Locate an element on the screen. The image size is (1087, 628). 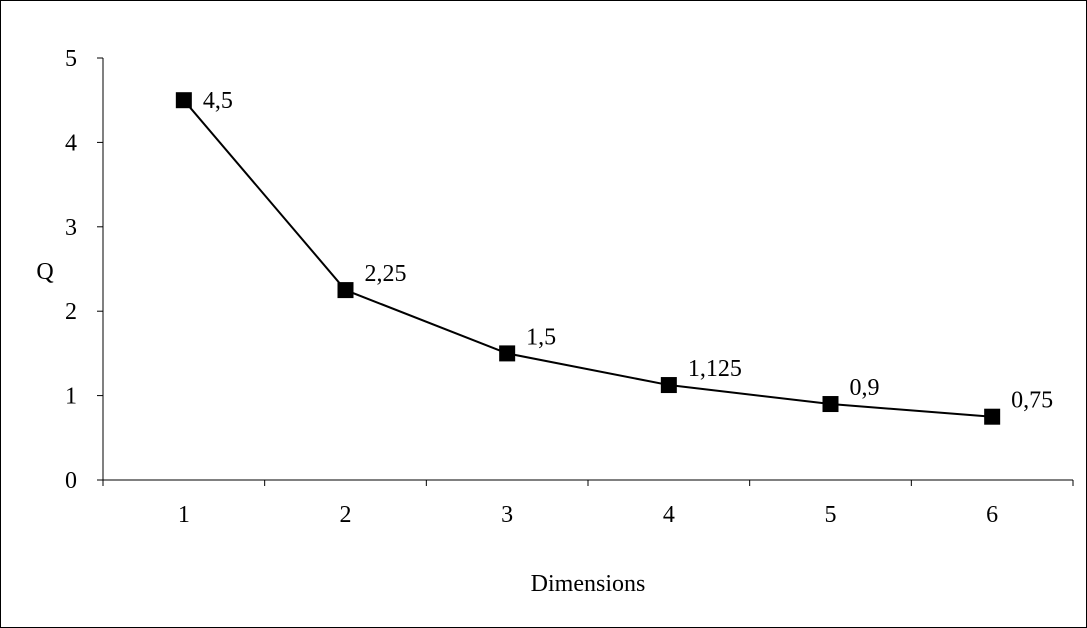
data-label: 4,5 is located at coordinates (218, 101).